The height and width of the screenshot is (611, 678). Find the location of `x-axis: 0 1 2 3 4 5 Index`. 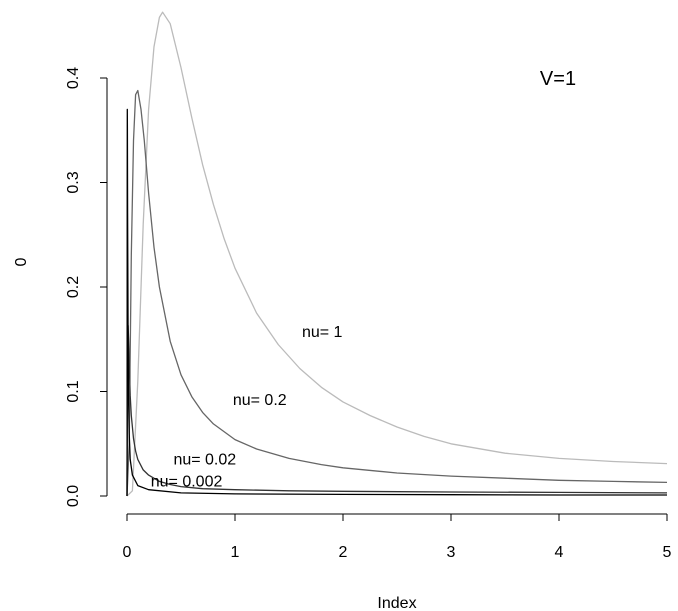

x-axis: 0 1 2 3 4 5 Index is located at coordinates (397, 562).